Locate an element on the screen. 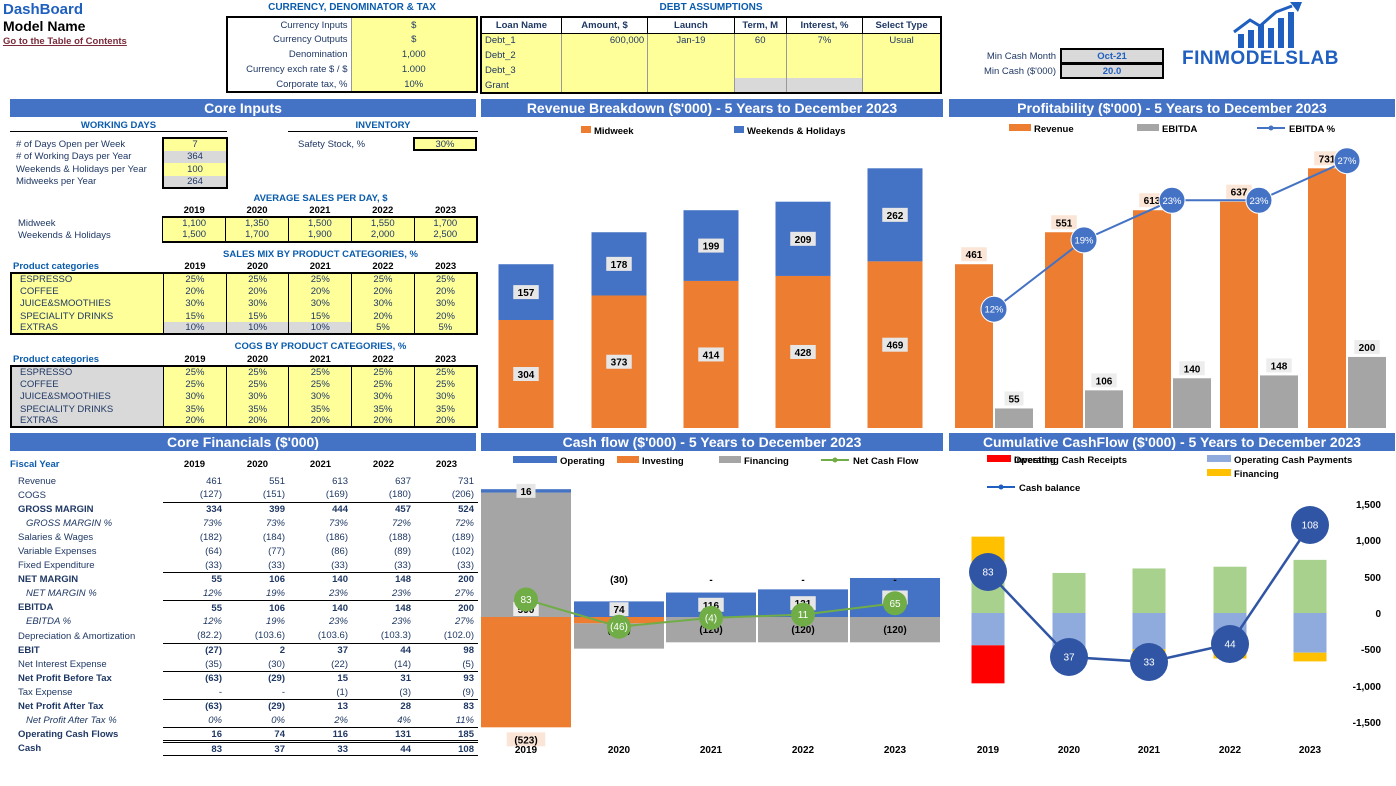 The width and height of the screenshot is (1396, 786). working-days-value: 100 is located at coordinates (195, 169).